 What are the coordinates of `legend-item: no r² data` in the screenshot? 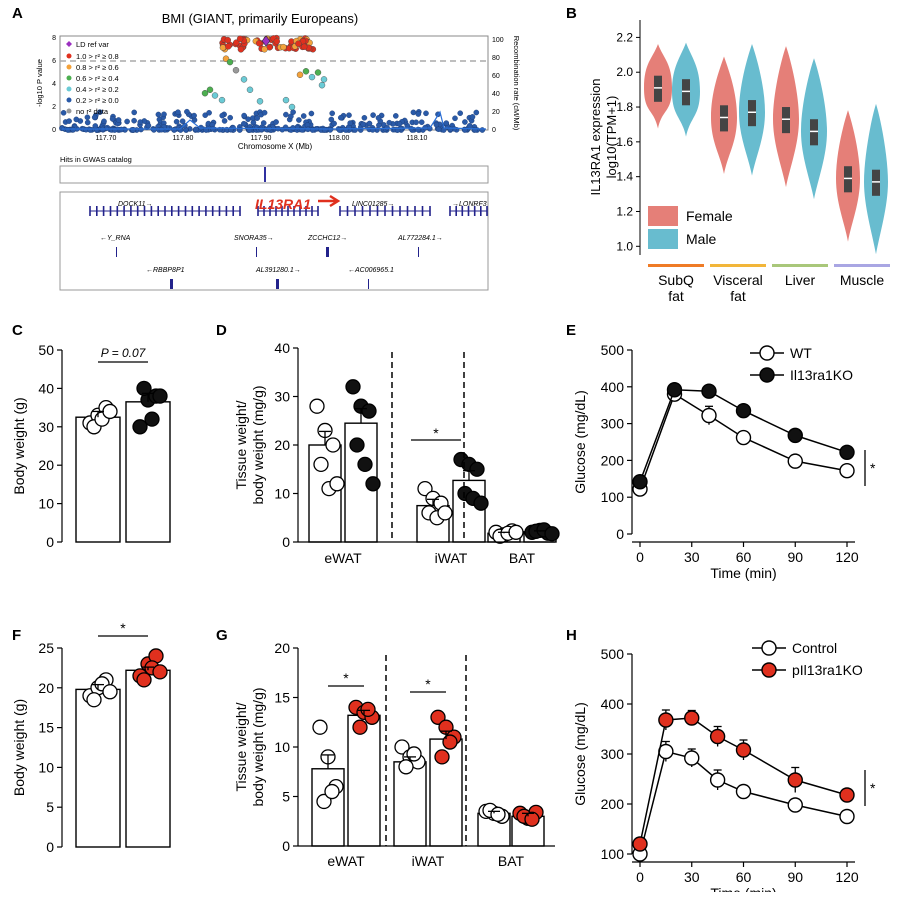 It's located at (92, 111).